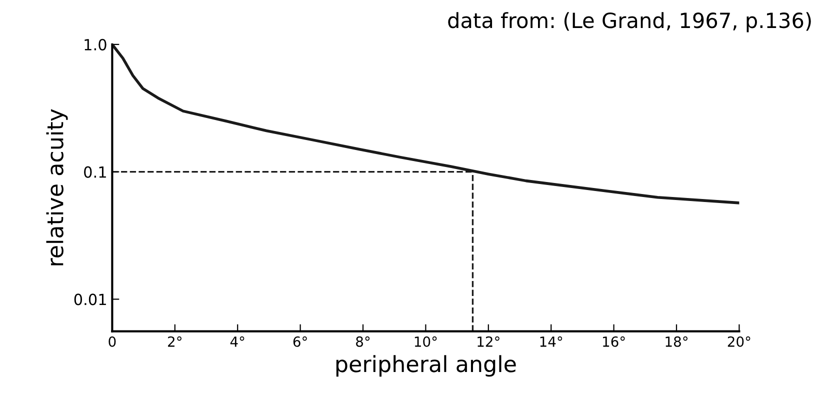 This screenshot has height=404, width=825. Describe the element at coordinates (95, 172) in the screenshot. I see `y-tick-label: 0.1` at that location.